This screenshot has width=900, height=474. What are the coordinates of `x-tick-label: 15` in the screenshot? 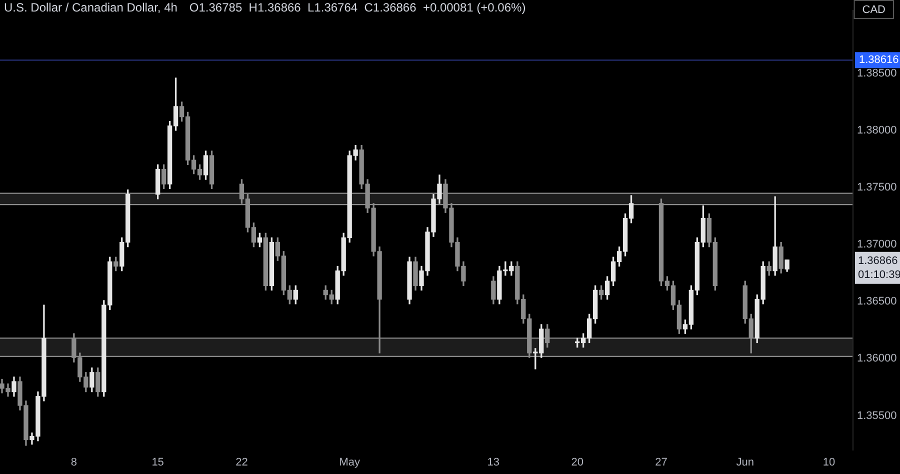 It's located at (158, 462).